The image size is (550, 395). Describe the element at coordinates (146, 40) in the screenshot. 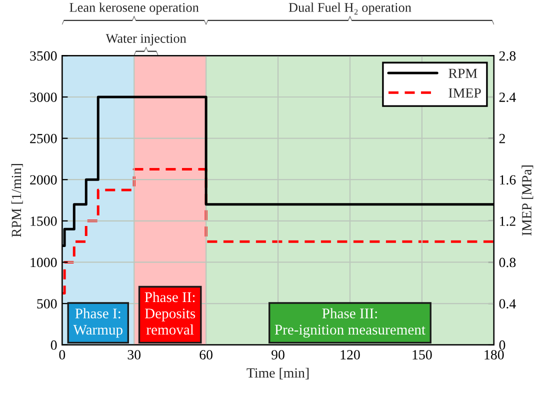

I see `text: Water injection` at that location.